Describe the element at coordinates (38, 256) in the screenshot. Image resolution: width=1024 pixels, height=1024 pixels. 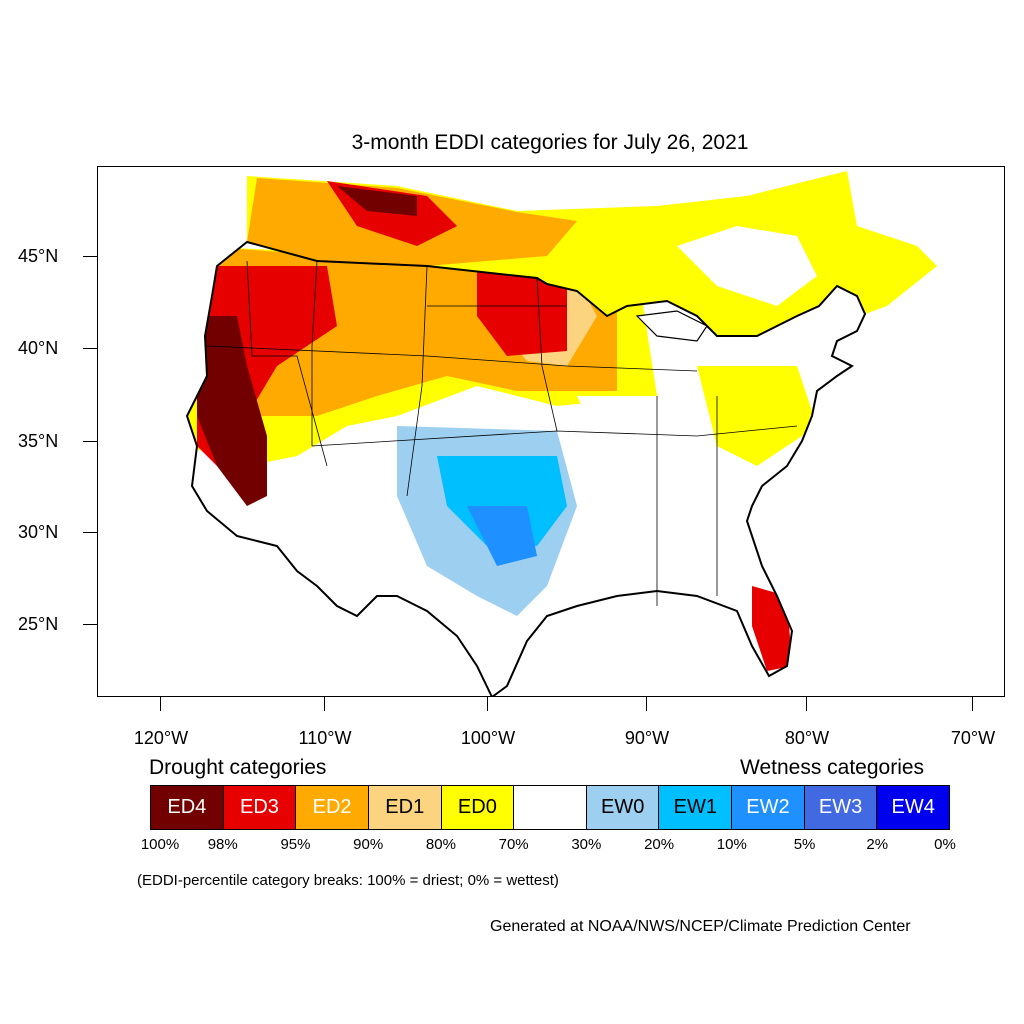
I see `lat-label-45: 45°N` at that location.